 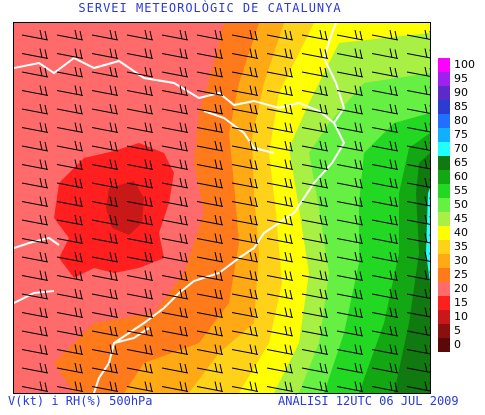 What do you see at coordinates (461, 316) in the screenshot?
I see `legend-label: 10` at bounding box center [461, 316].